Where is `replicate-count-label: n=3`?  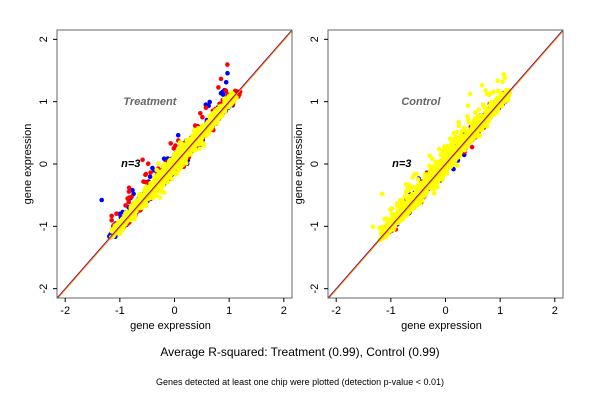 replicate-count-label: n=3 is located at coordinates (130, 164).